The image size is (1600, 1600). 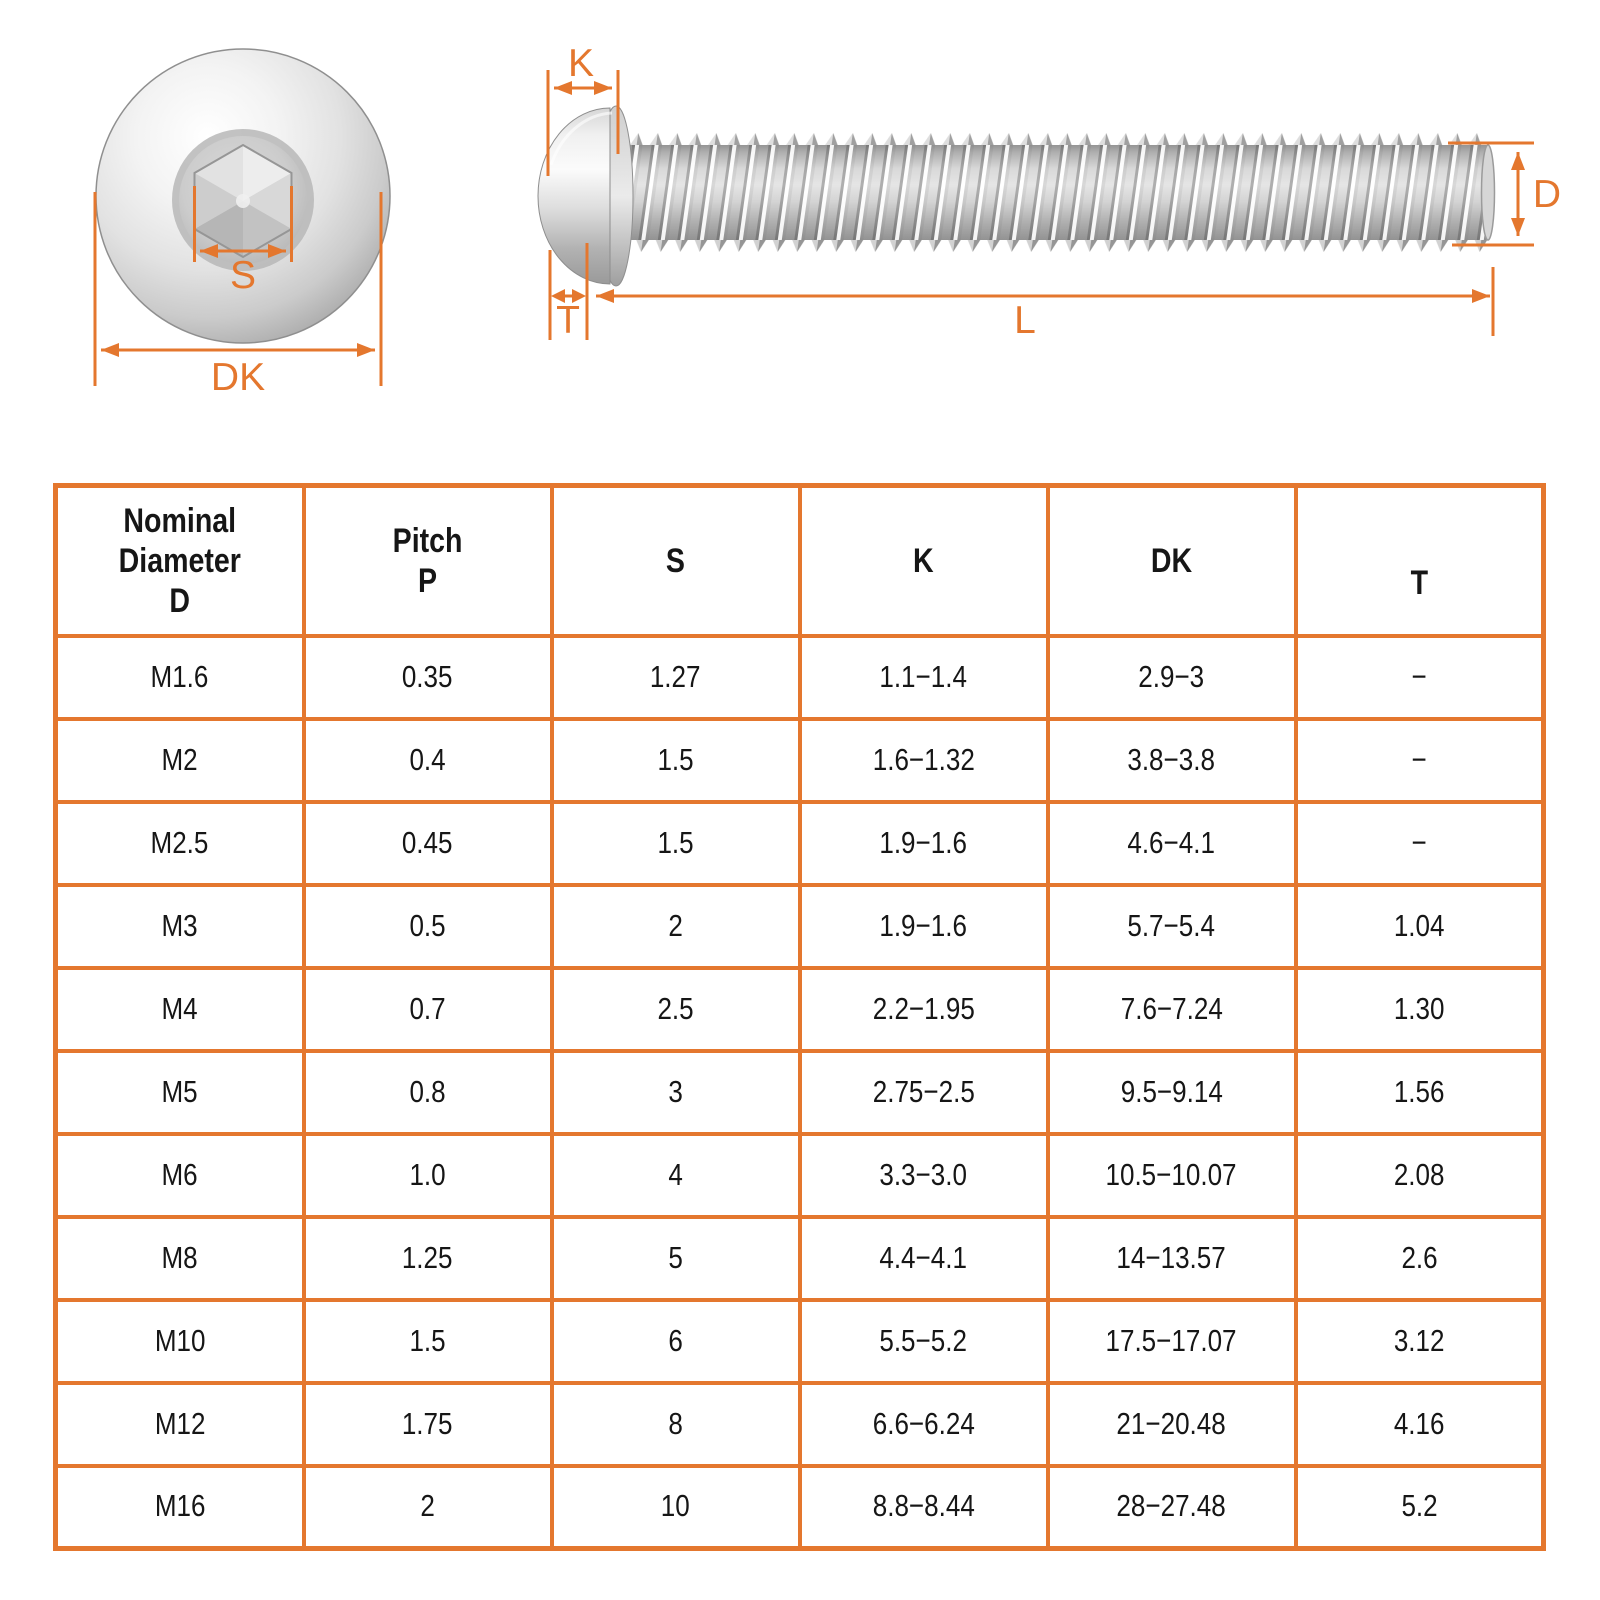 I want to click on table-cell: M10, so click(x=179, y=1341).